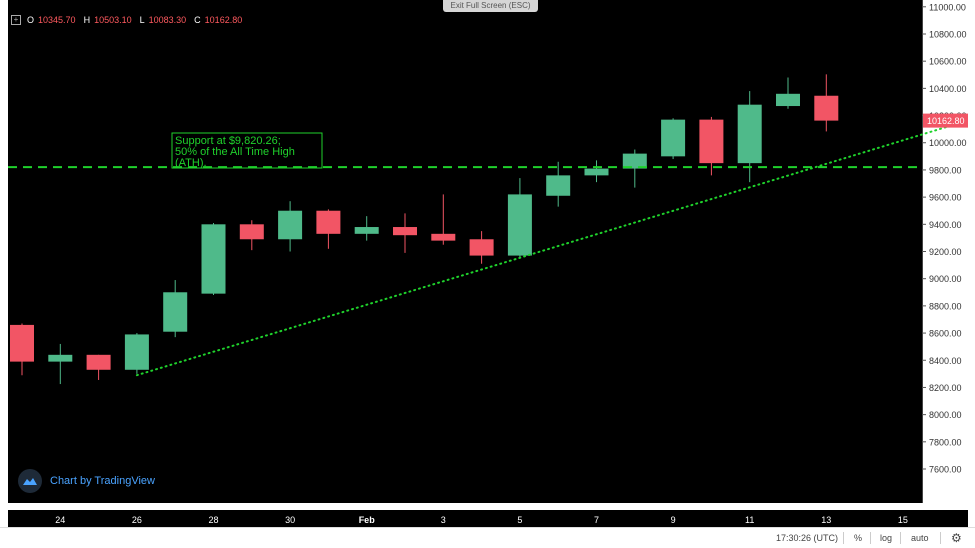  I want to click on last-price-tag, so click(945, 120).